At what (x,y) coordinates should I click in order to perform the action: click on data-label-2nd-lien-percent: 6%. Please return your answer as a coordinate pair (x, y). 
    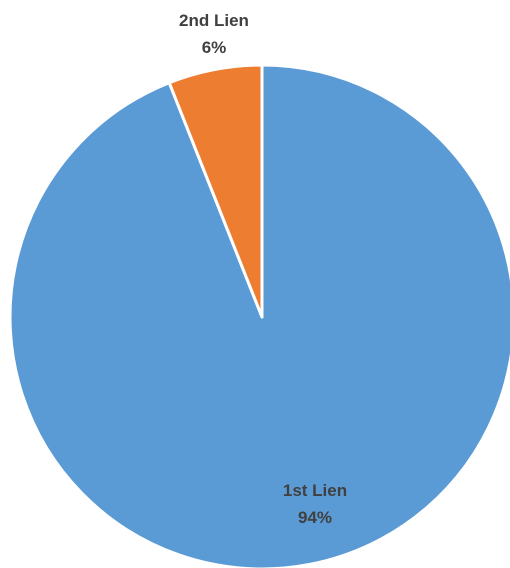
    Looking at the image, I should click on (214, 47).